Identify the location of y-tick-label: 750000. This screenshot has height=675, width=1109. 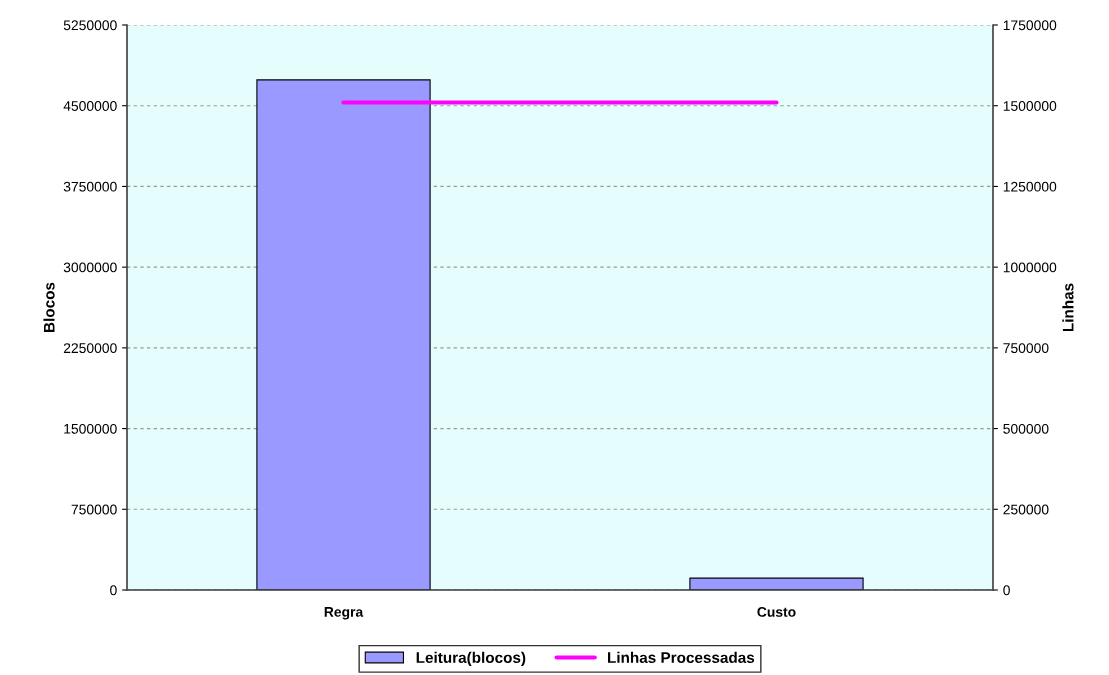
(94, 509).